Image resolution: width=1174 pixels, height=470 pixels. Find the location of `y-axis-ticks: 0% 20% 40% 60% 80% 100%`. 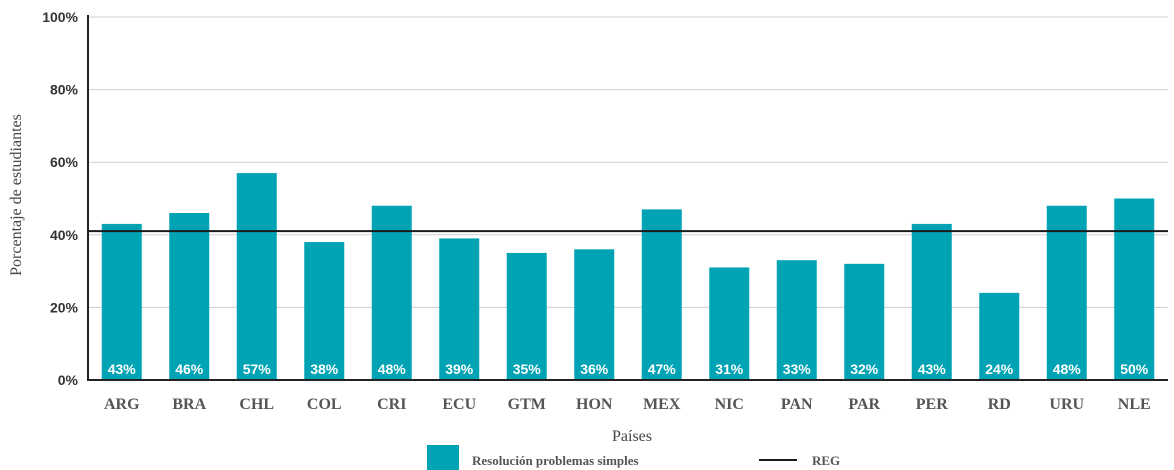

y-axis-ticks: 0% 20% 40% 60% 80% 100% is located at coordinates (60, 198).